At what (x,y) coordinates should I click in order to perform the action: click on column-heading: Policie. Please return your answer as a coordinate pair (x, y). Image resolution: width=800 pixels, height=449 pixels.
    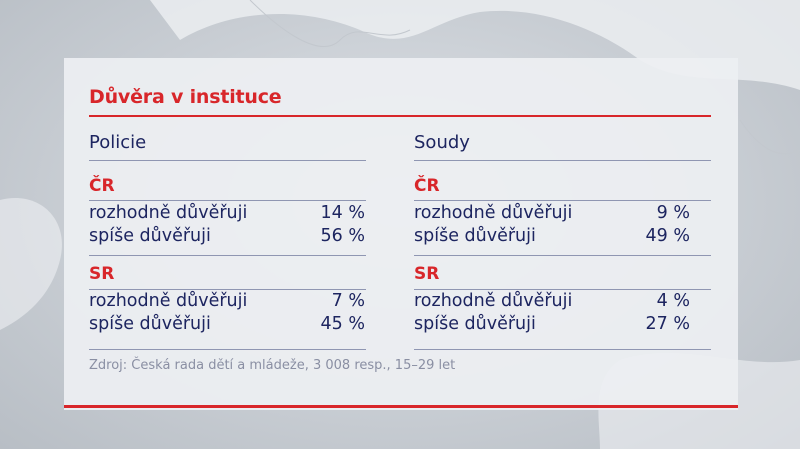
    Looking at the image, I should click on (118, 142).